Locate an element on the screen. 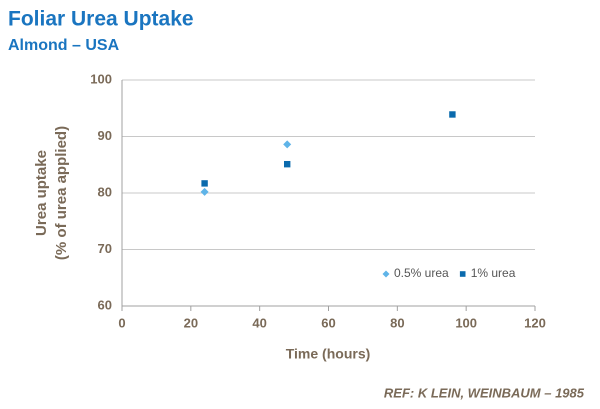  chart-title: Foliar Urea Uptake is located at coordinates (101, 19).